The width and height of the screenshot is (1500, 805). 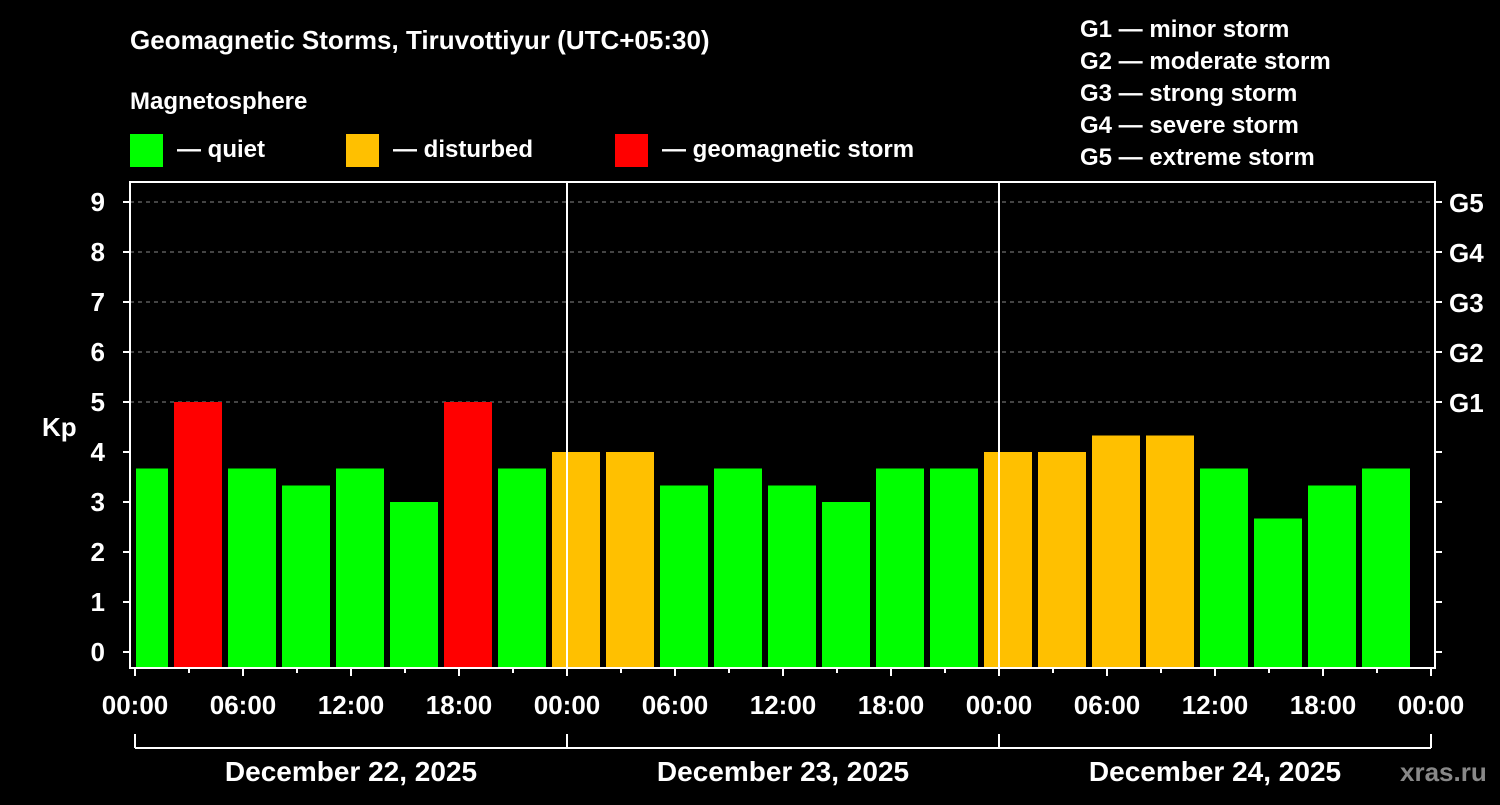 What do you see at coordinates (98, 302) in the screenshot?
I see `y-tick-label: 7` at bounding box center [98, 302].